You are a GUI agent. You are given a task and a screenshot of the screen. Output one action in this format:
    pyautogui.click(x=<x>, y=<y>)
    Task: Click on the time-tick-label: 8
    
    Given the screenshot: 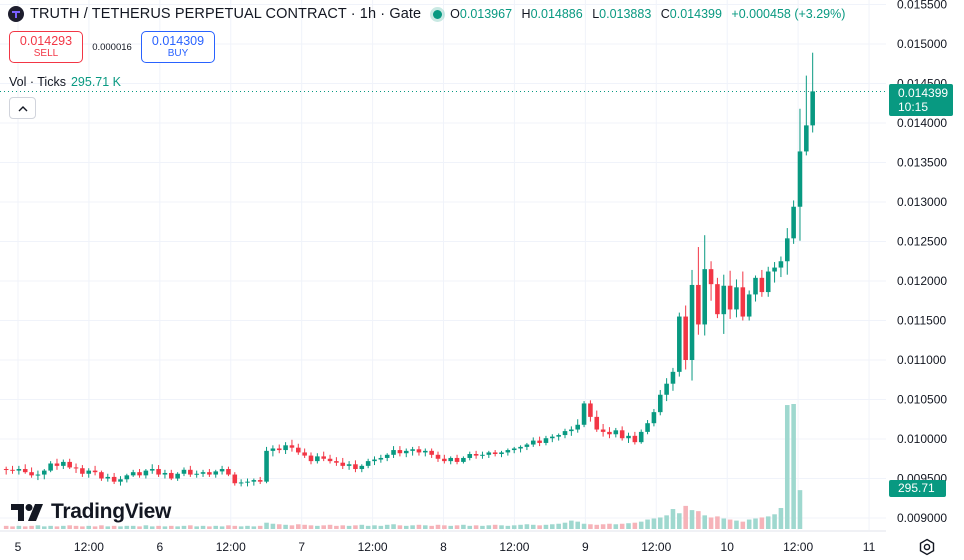 What is the action you would take?
    pyautogui.click(x=443, y=547)
    